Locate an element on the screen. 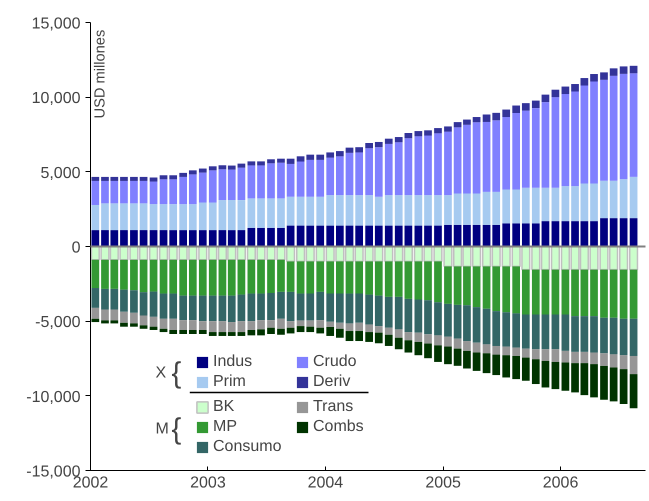  legend-label: Combs is located at coordinates (339, 427).